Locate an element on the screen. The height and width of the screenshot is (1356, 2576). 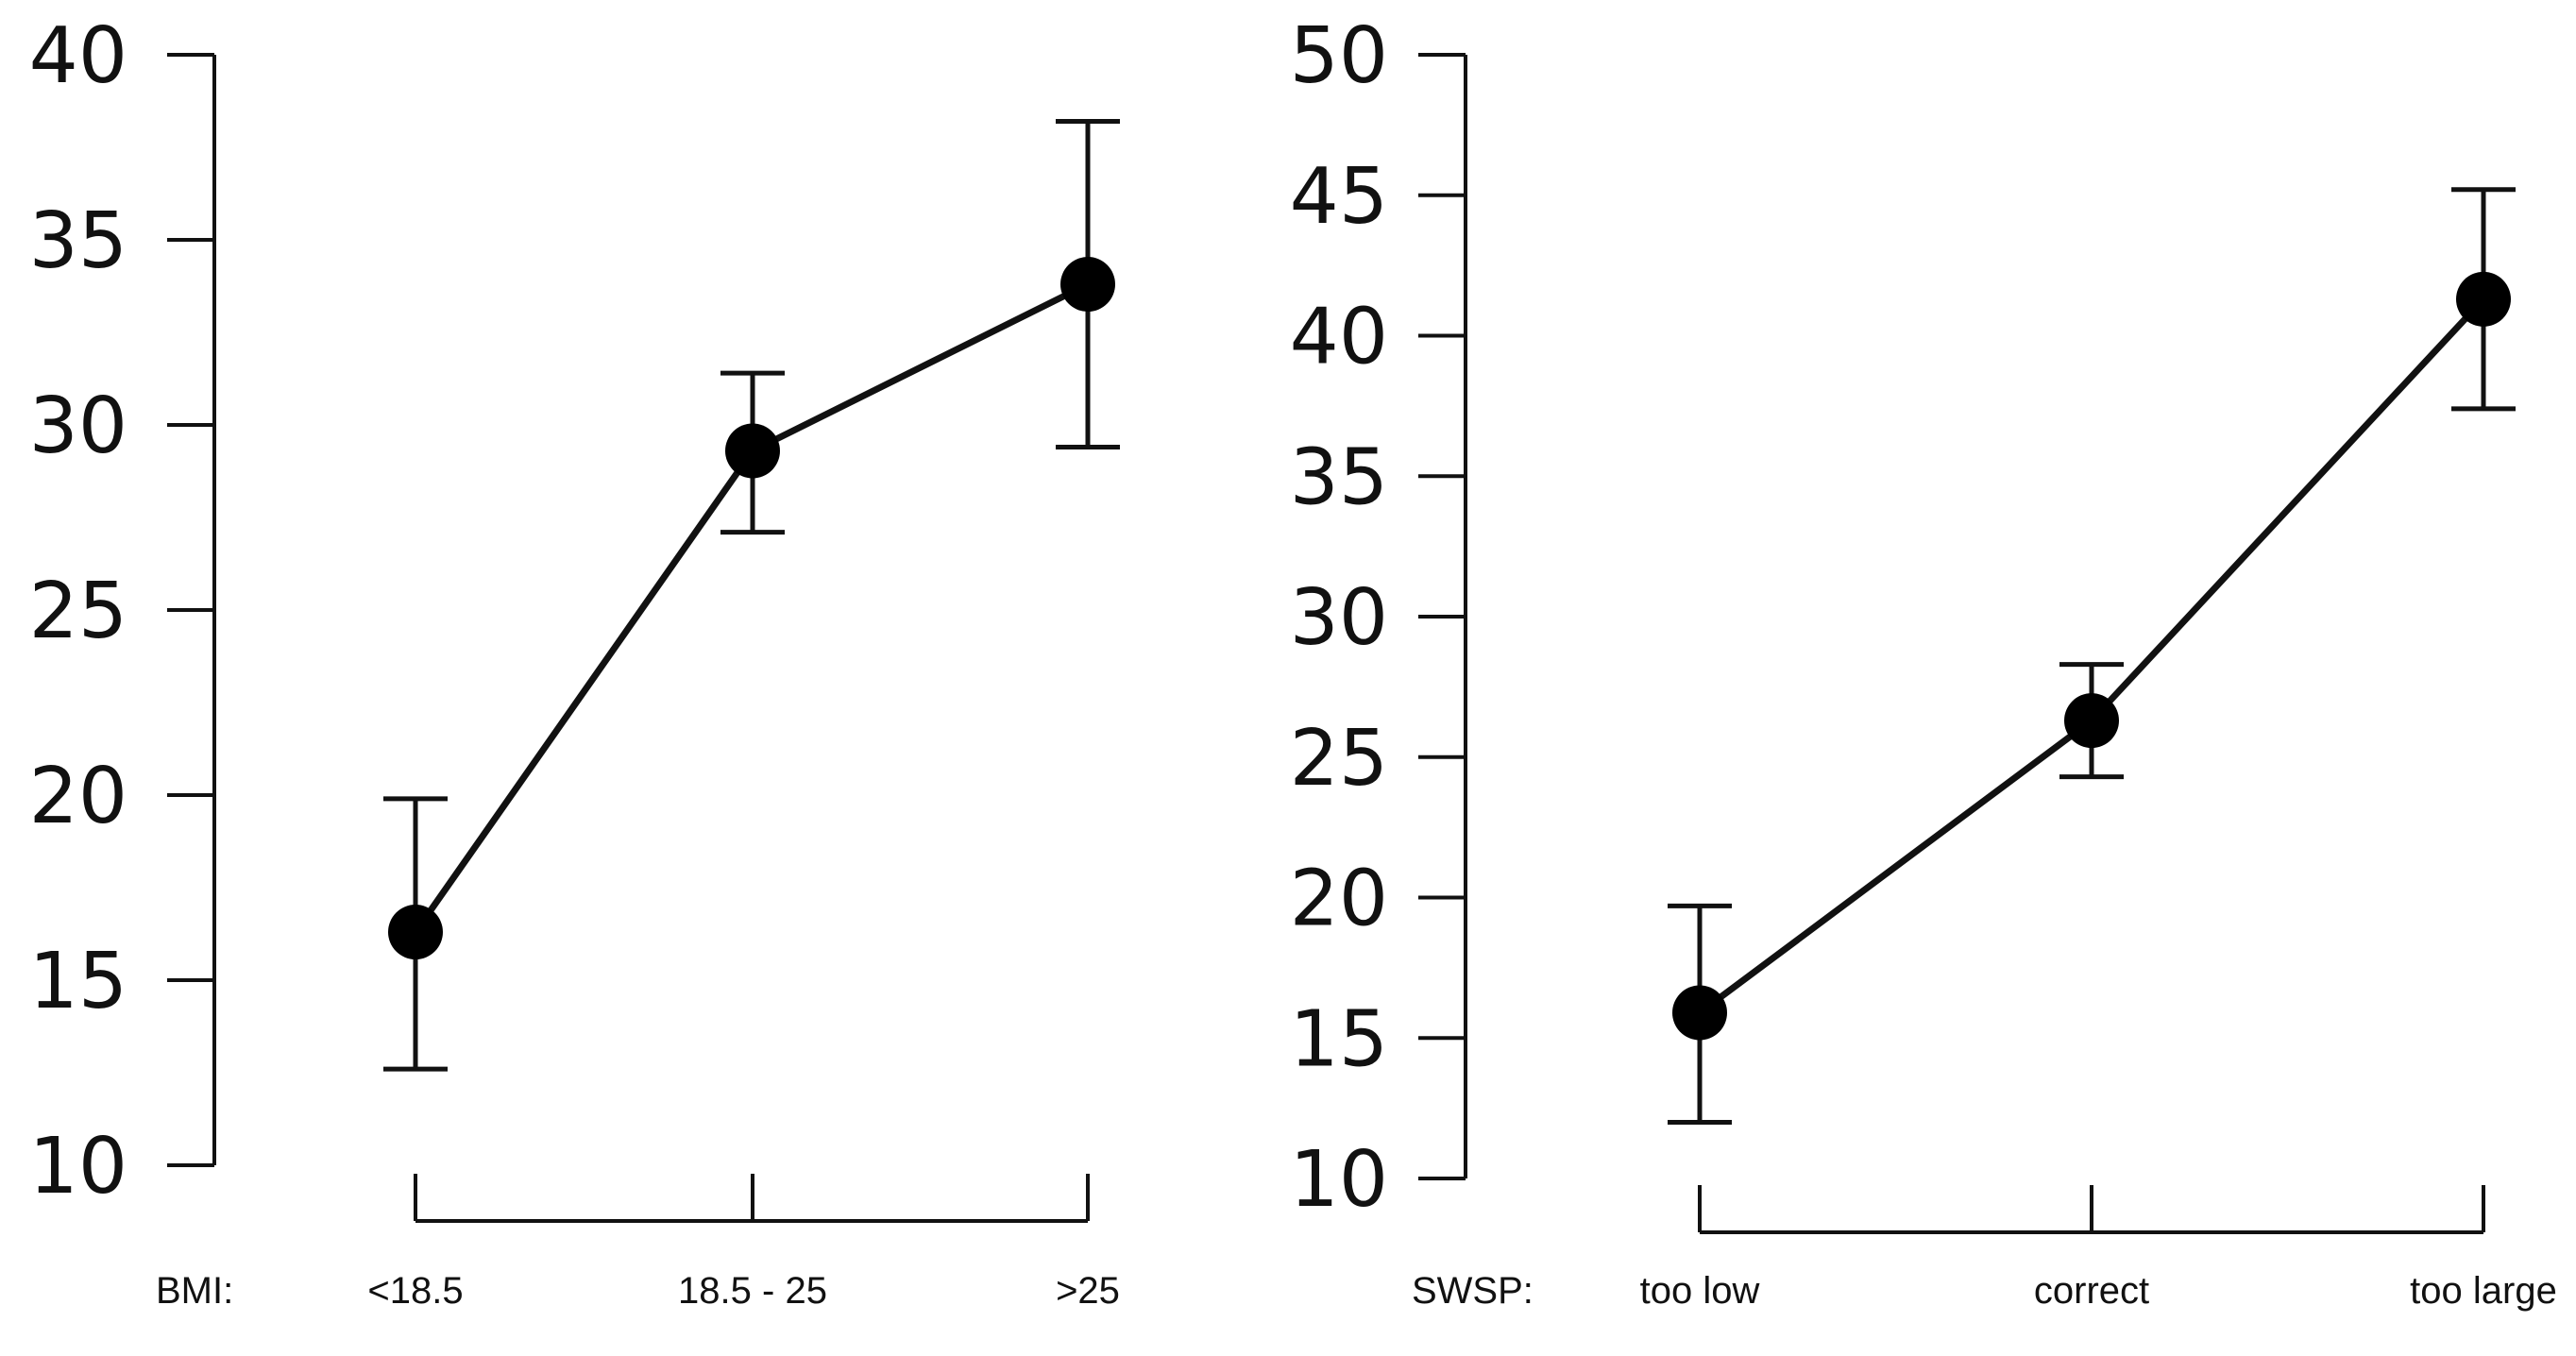
x-axis-title: SWSP: is located at coordinates (1473, 1291).